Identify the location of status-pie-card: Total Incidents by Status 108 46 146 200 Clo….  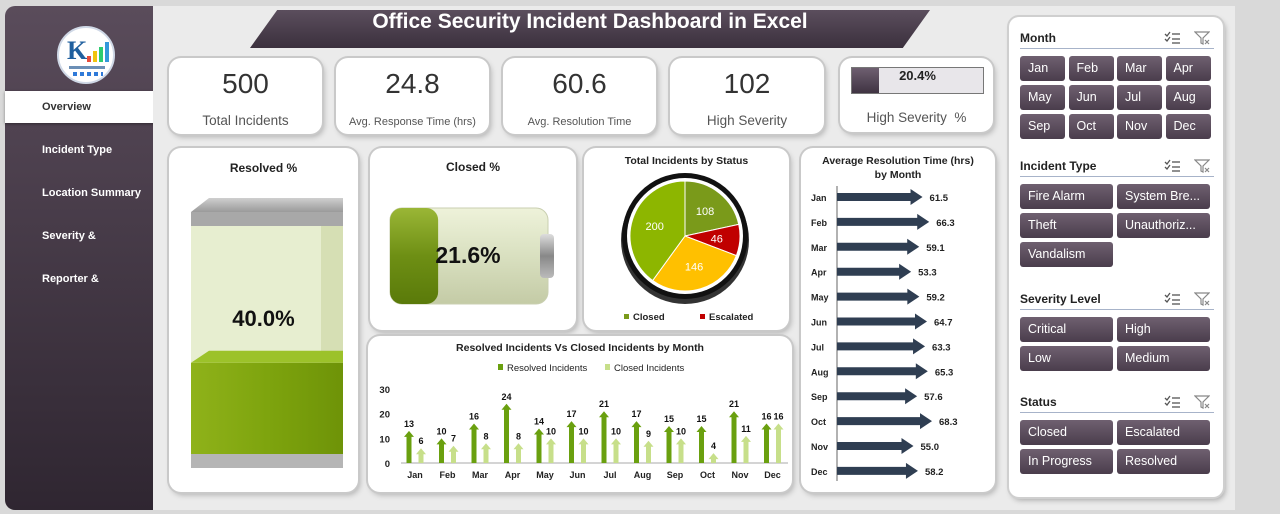
(686, 239).